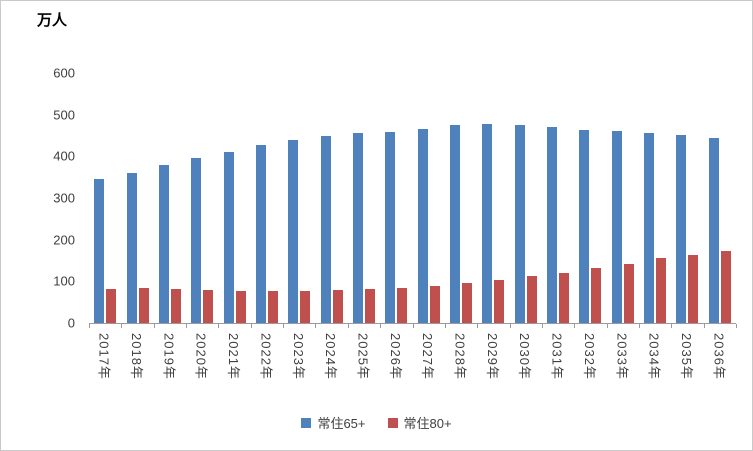 The width and height of the screenshot is (753, 451). I want to click on x-tick-label: 2026年, so click(395, 356).